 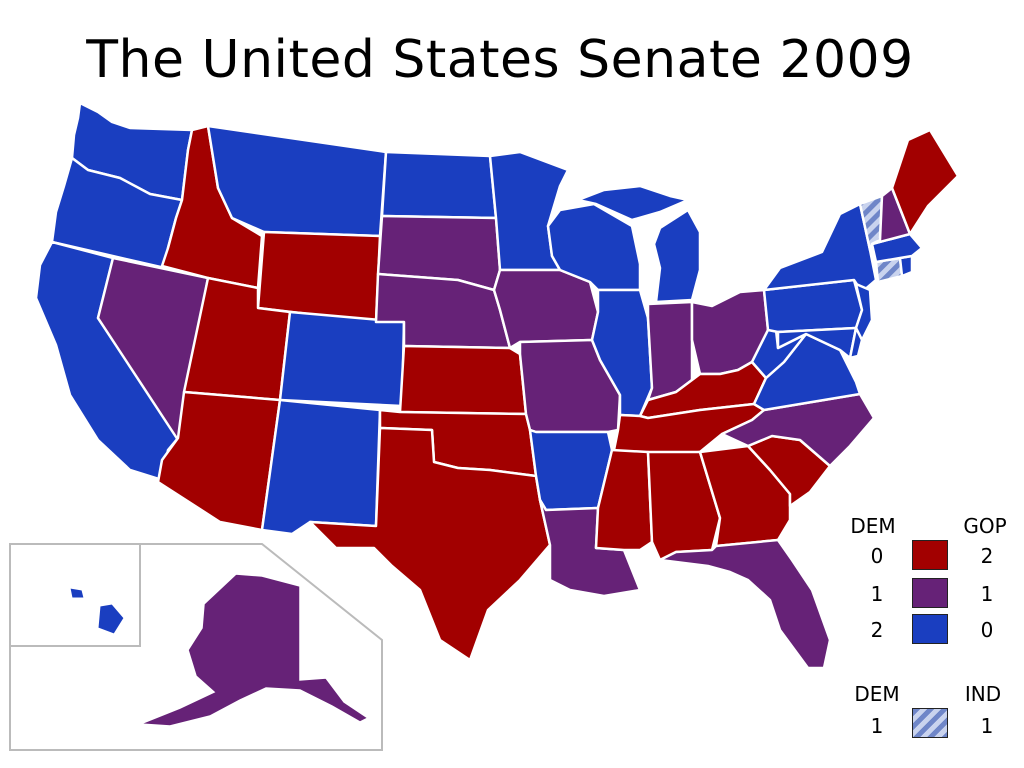 What do you see at coordinates (254, 650) in the screenshot?
I see `state-AK` at bounding box center [254, 650].